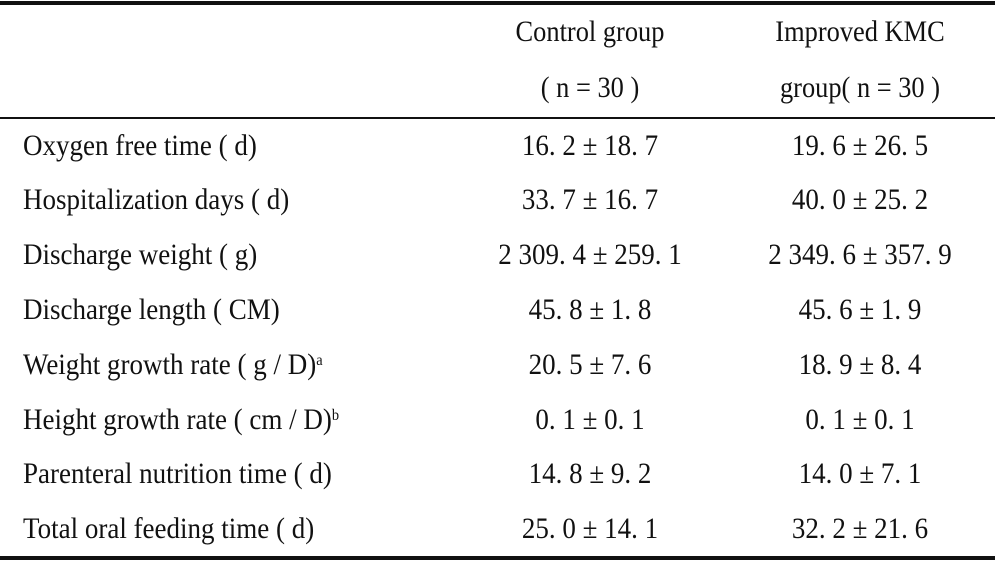 This screenshot has height=562, width=995. I want to click on control-value: 25. 0 ± 14. 1, so click(590, 528).